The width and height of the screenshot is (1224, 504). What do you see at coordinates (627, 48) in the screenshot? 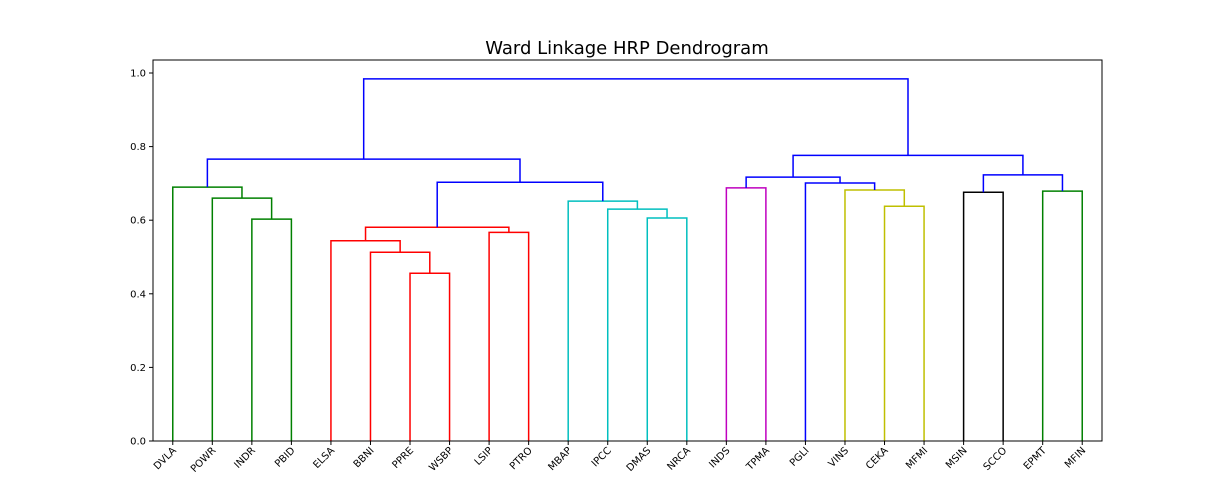
I see `chart-title: Ward Linkage HRP Dendrogram` at bounding box center [627, 48].